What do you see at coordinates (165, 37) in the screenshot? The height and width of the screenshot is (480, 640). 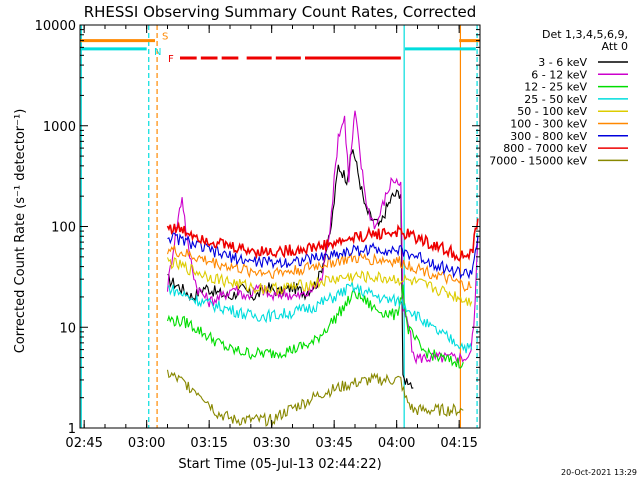 I see `flag-label-S: S` at bounding box center [165, 37].